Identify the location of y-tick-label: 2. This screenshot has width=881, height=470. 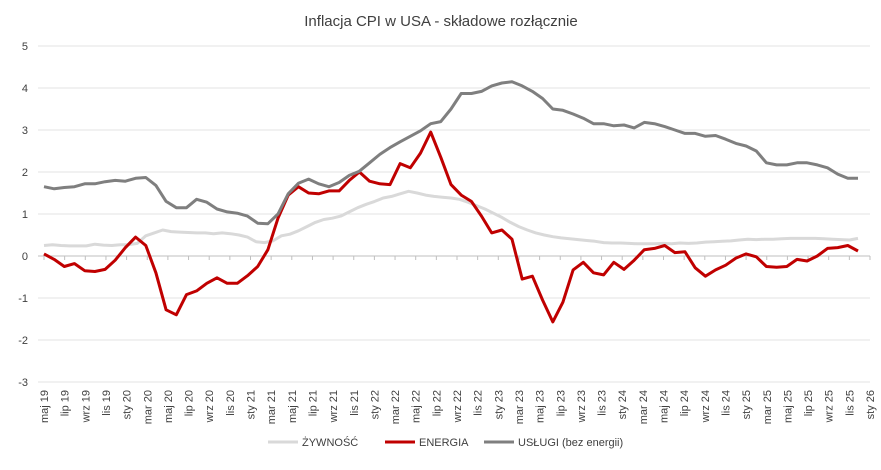
(25, 173).